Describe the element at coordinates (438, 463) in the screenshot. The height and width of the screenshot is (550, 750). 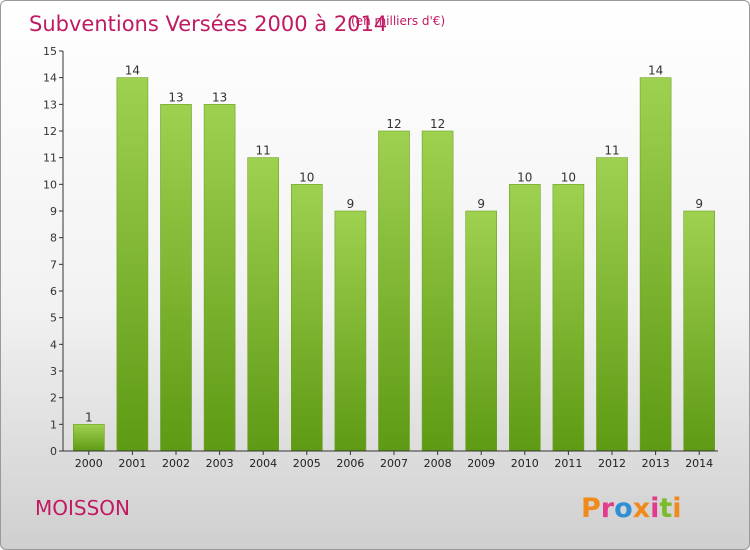
I see `x-tick-label-2008: 2008` at that location.